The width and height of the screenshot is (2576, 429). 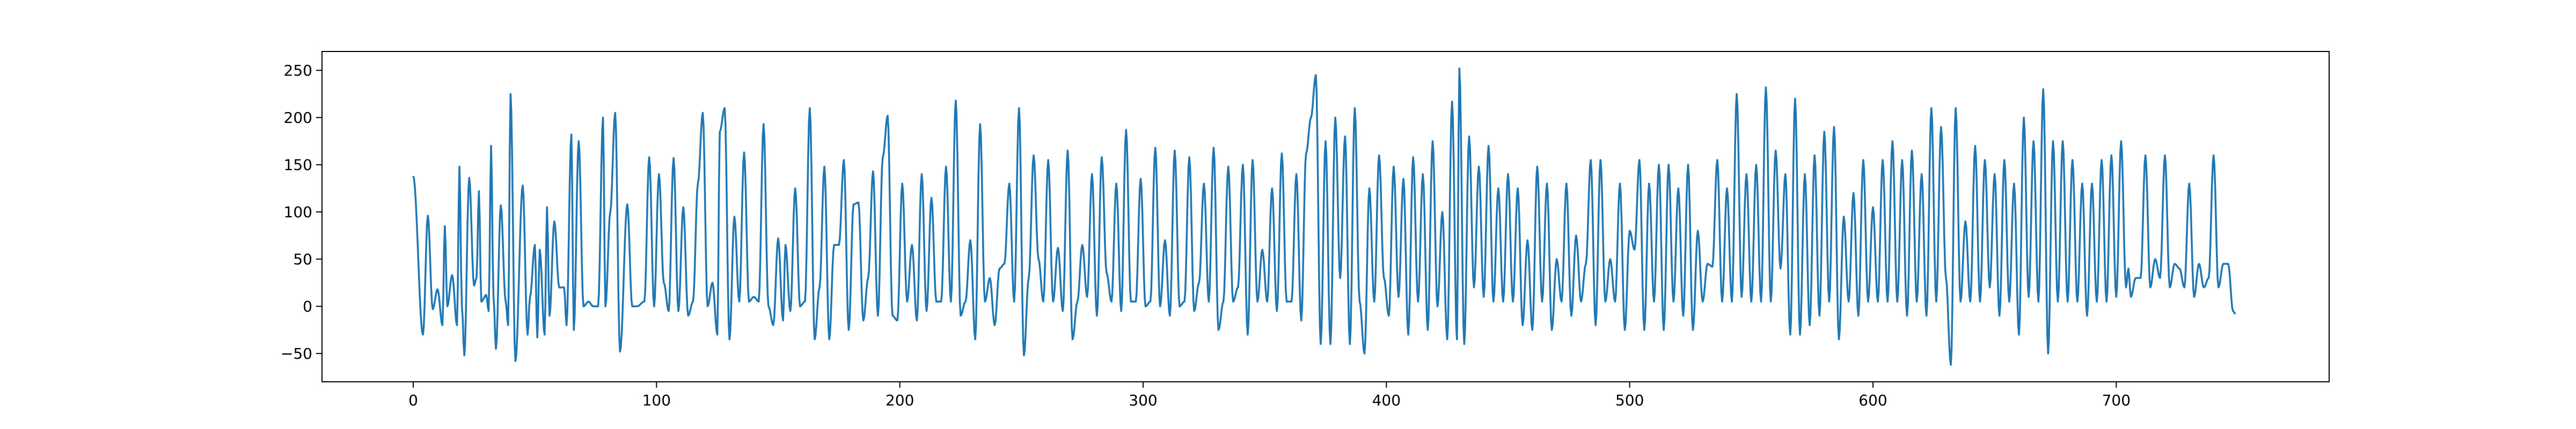 What do you see at coordinates (2116, 400) in the screenshot?
I see `x-tick-label: 700` at bounding box center [2116, 400].